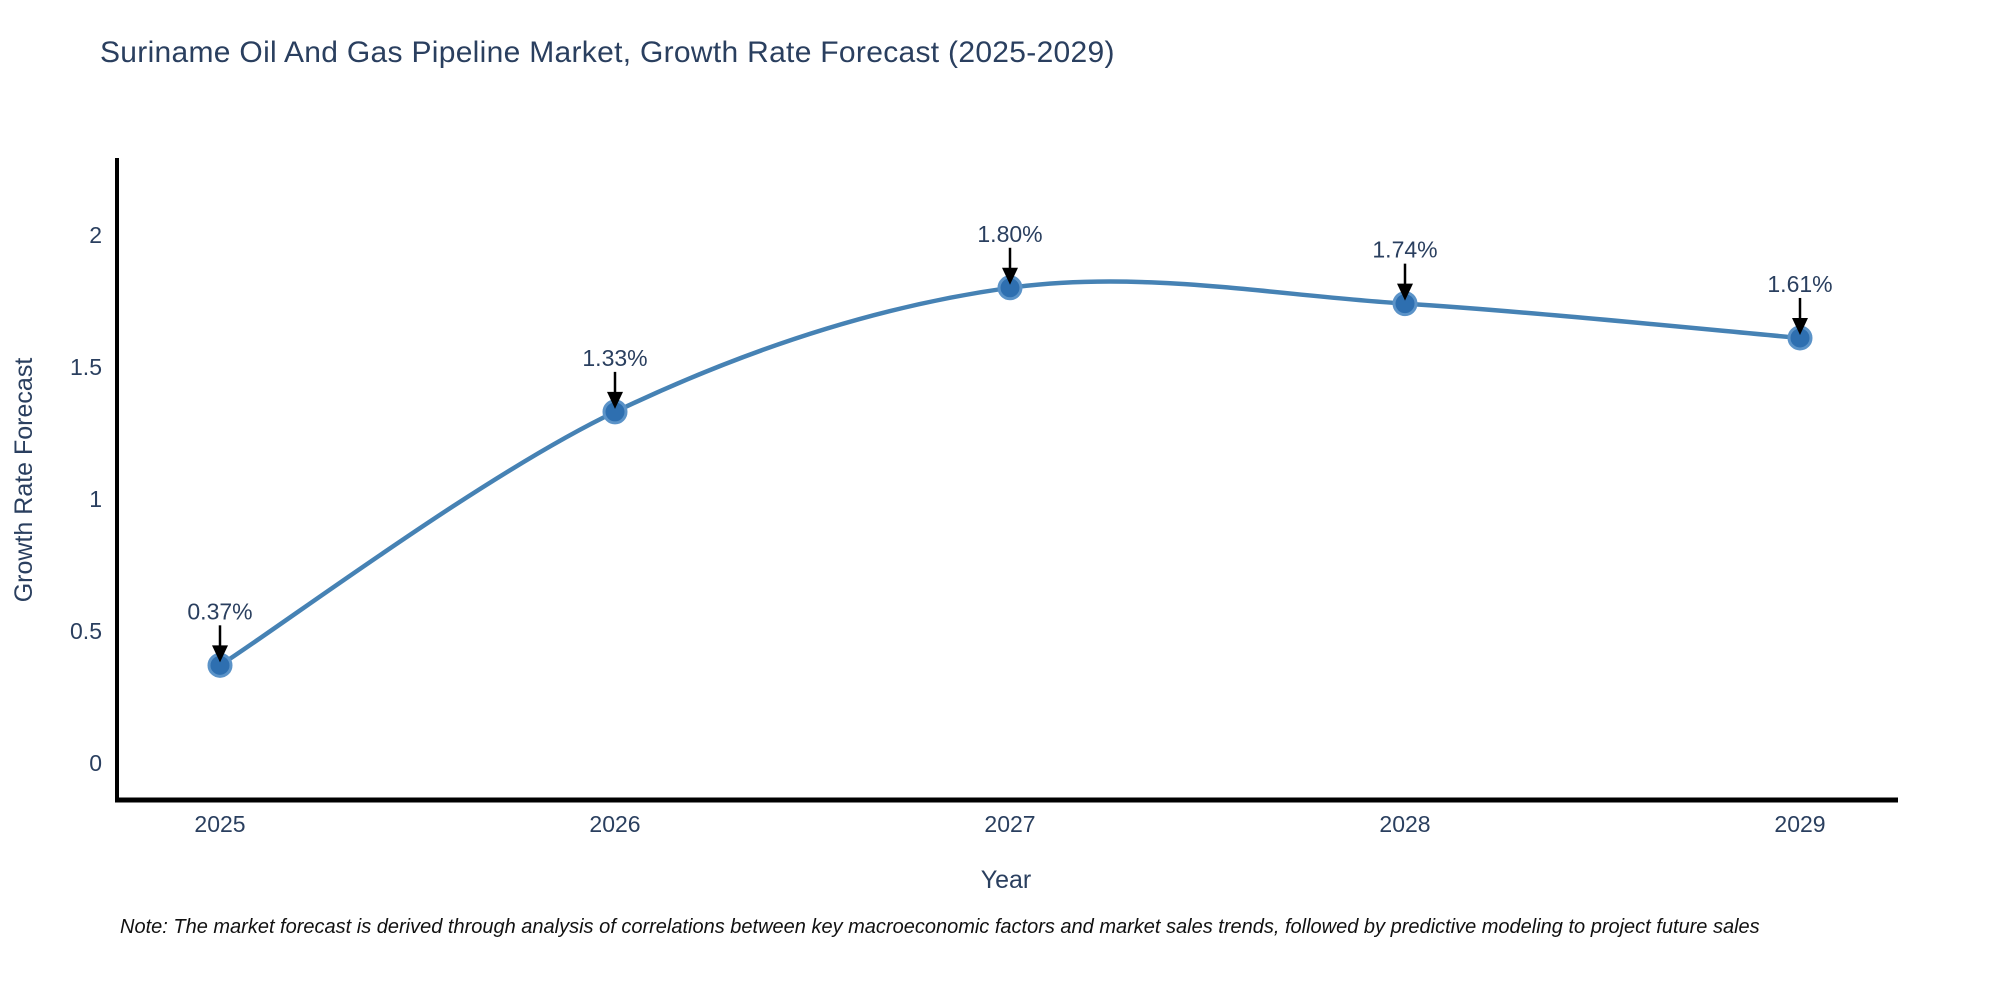  What do you see at coordinates (95, 499) in the screenshot?
I see `y-tick-label: 1` at bounding box center [95, 499].